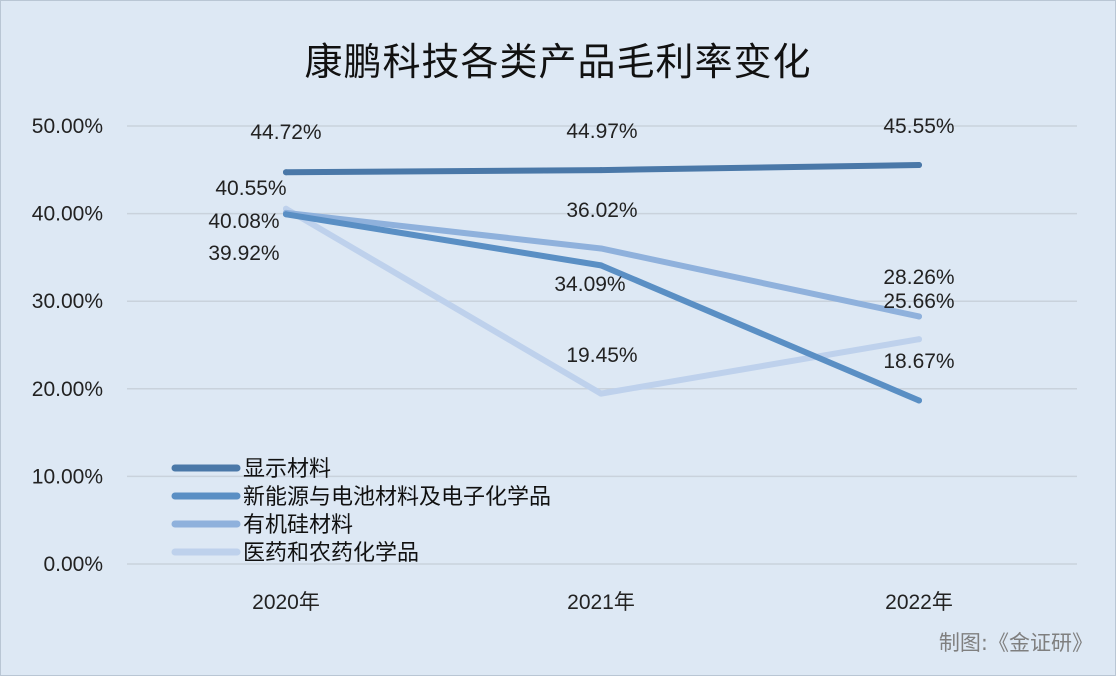 The width and height of the screenshot is (1116, 676). Describe the element at coordinates (67, 126) in the screenshot. I see `y-tick-label: 50.00%` at that location.